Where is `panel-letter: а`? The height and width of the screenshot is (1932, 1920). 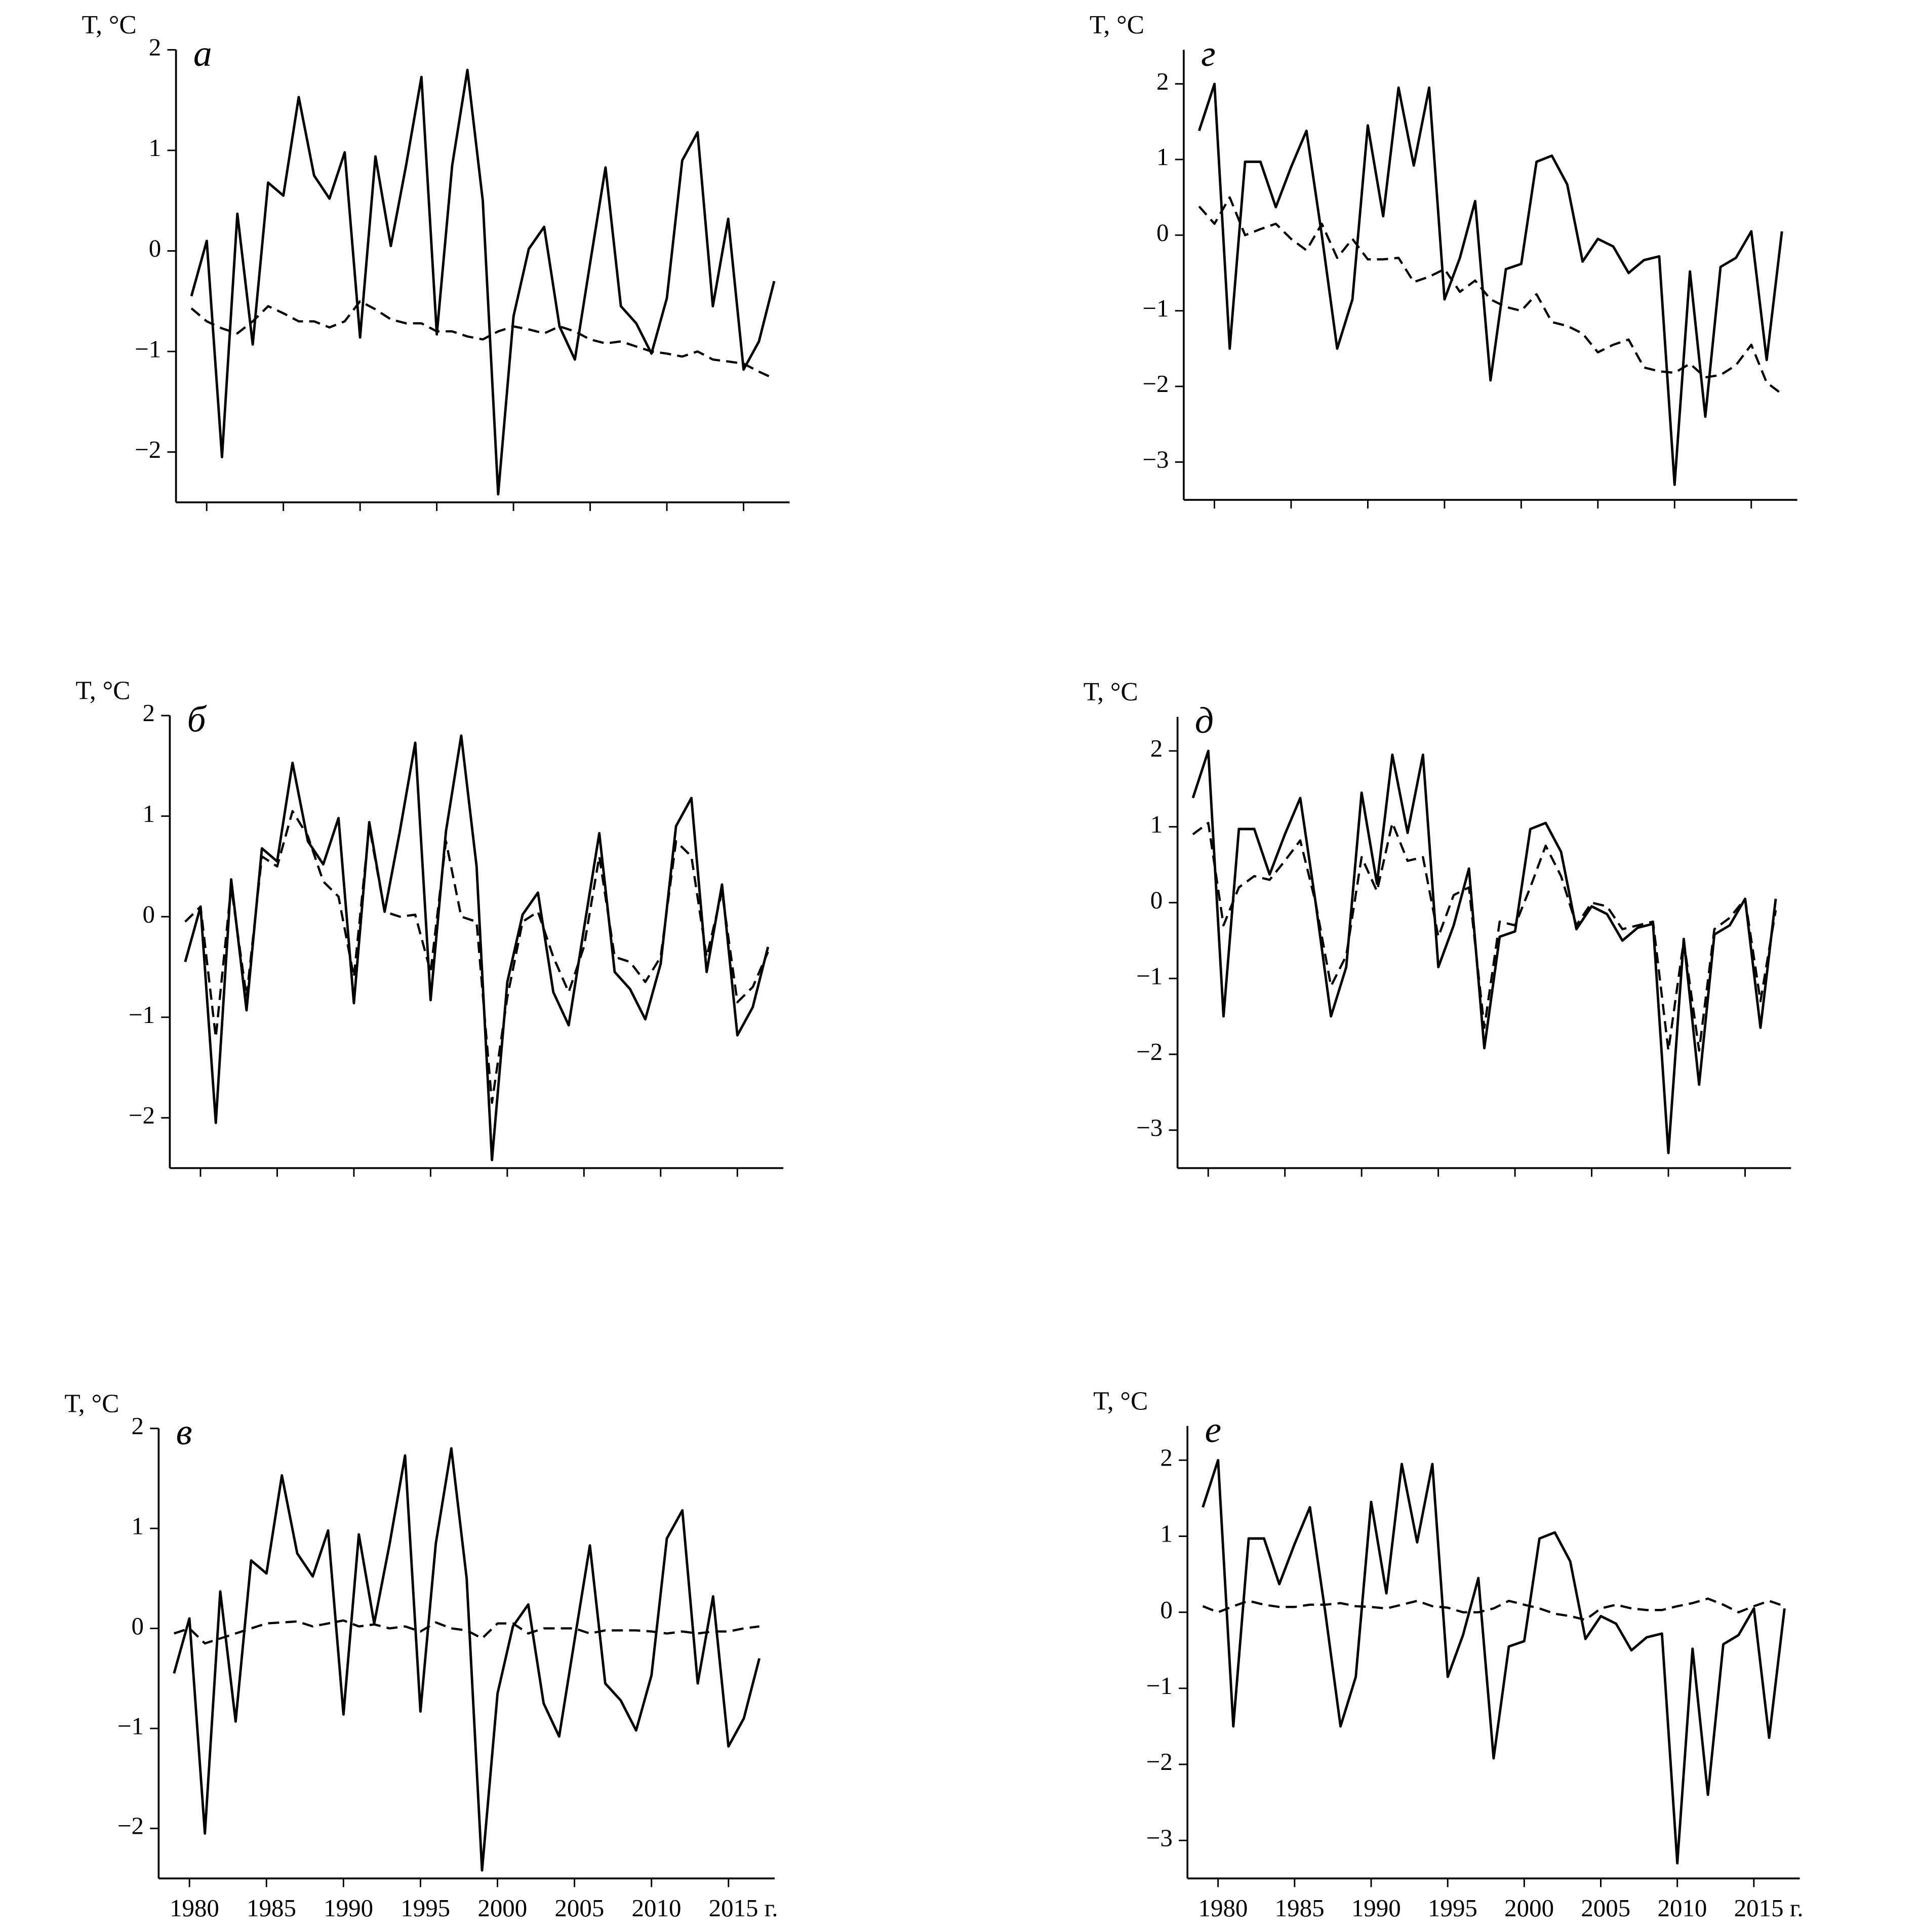
panel-letter: а is located at coordinates (202, 53).